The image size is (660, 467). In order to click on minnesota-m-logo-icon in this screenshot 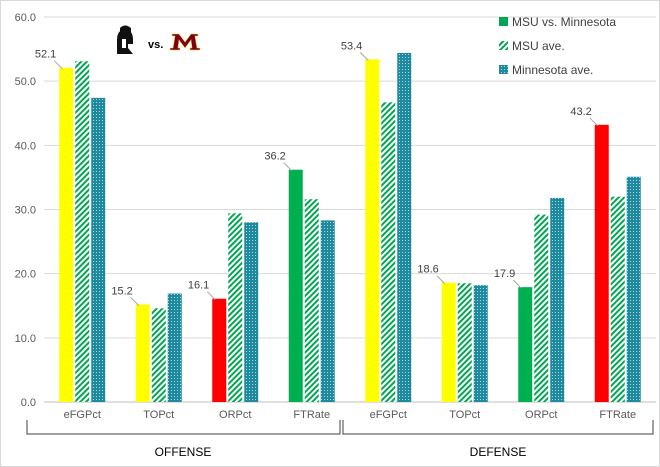, I will do `click(185, 42)`.